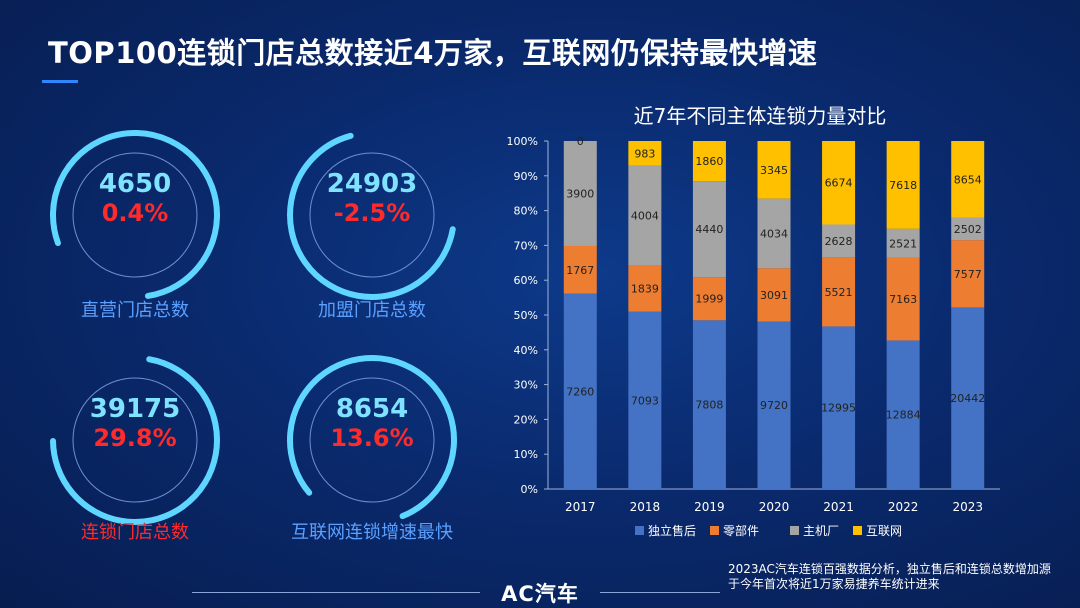 The image size is (1080, 608). What do you see at coordinates (526, 211) in the screenshot?
I see `y-tick-label: 80%` at bounding box center [526, 211].